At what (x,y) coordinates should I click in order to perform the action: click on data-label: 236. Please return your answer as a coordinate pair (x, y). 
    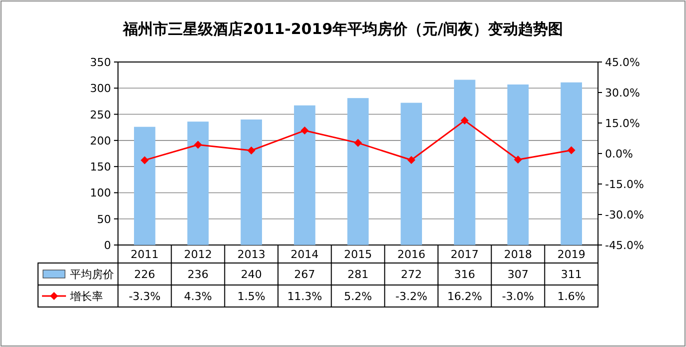
    Looking at the image, I should click on (198, 274).